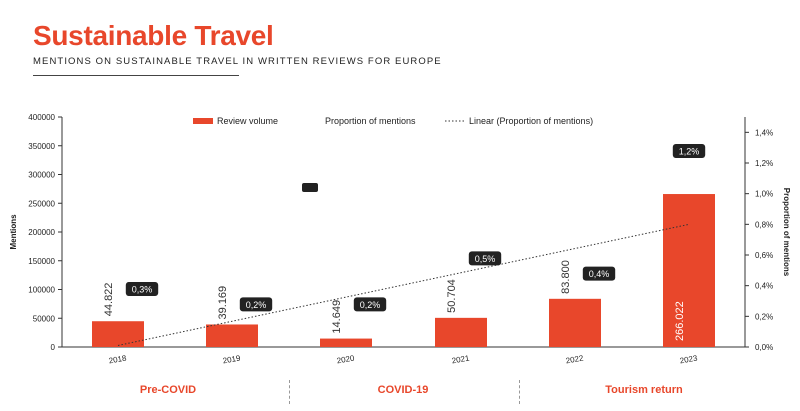 The height and width of the screenshot is (411, 800). Describe the element at coordinates (764, 316) in the screenshot. I see `y2-tick-label: 0,2%` at that location.